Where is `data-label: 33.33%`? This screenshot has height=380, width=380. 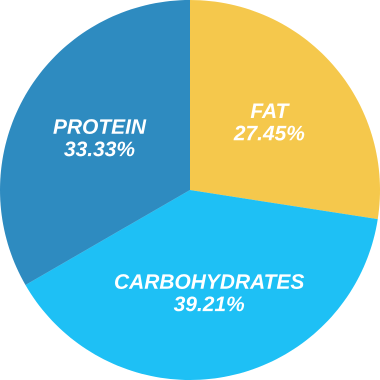 data-label: 33.33% is located at coordinates (99, 149).